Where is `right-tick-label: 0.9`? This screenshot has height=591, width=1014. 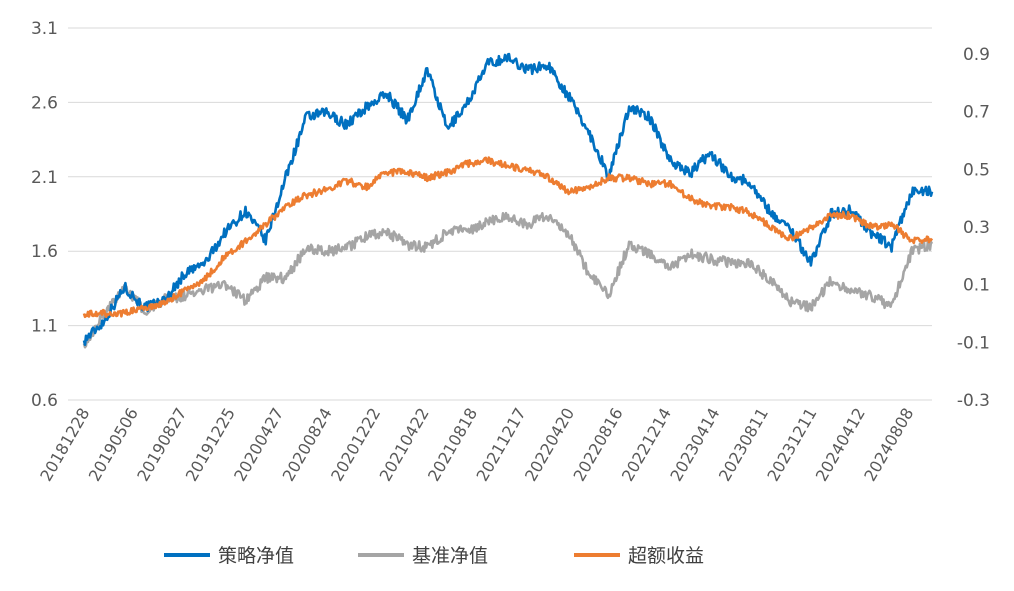 right-tick-label: 0.9 is located at coordinates (976, 55).